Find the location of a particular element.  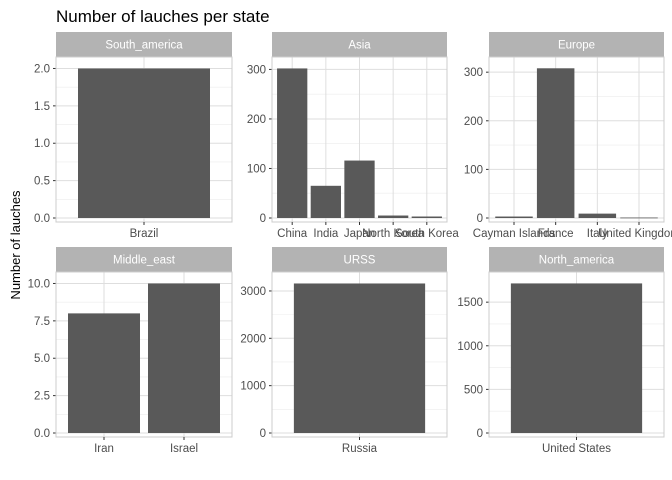

panel-background is located at coordinates (576, 139).